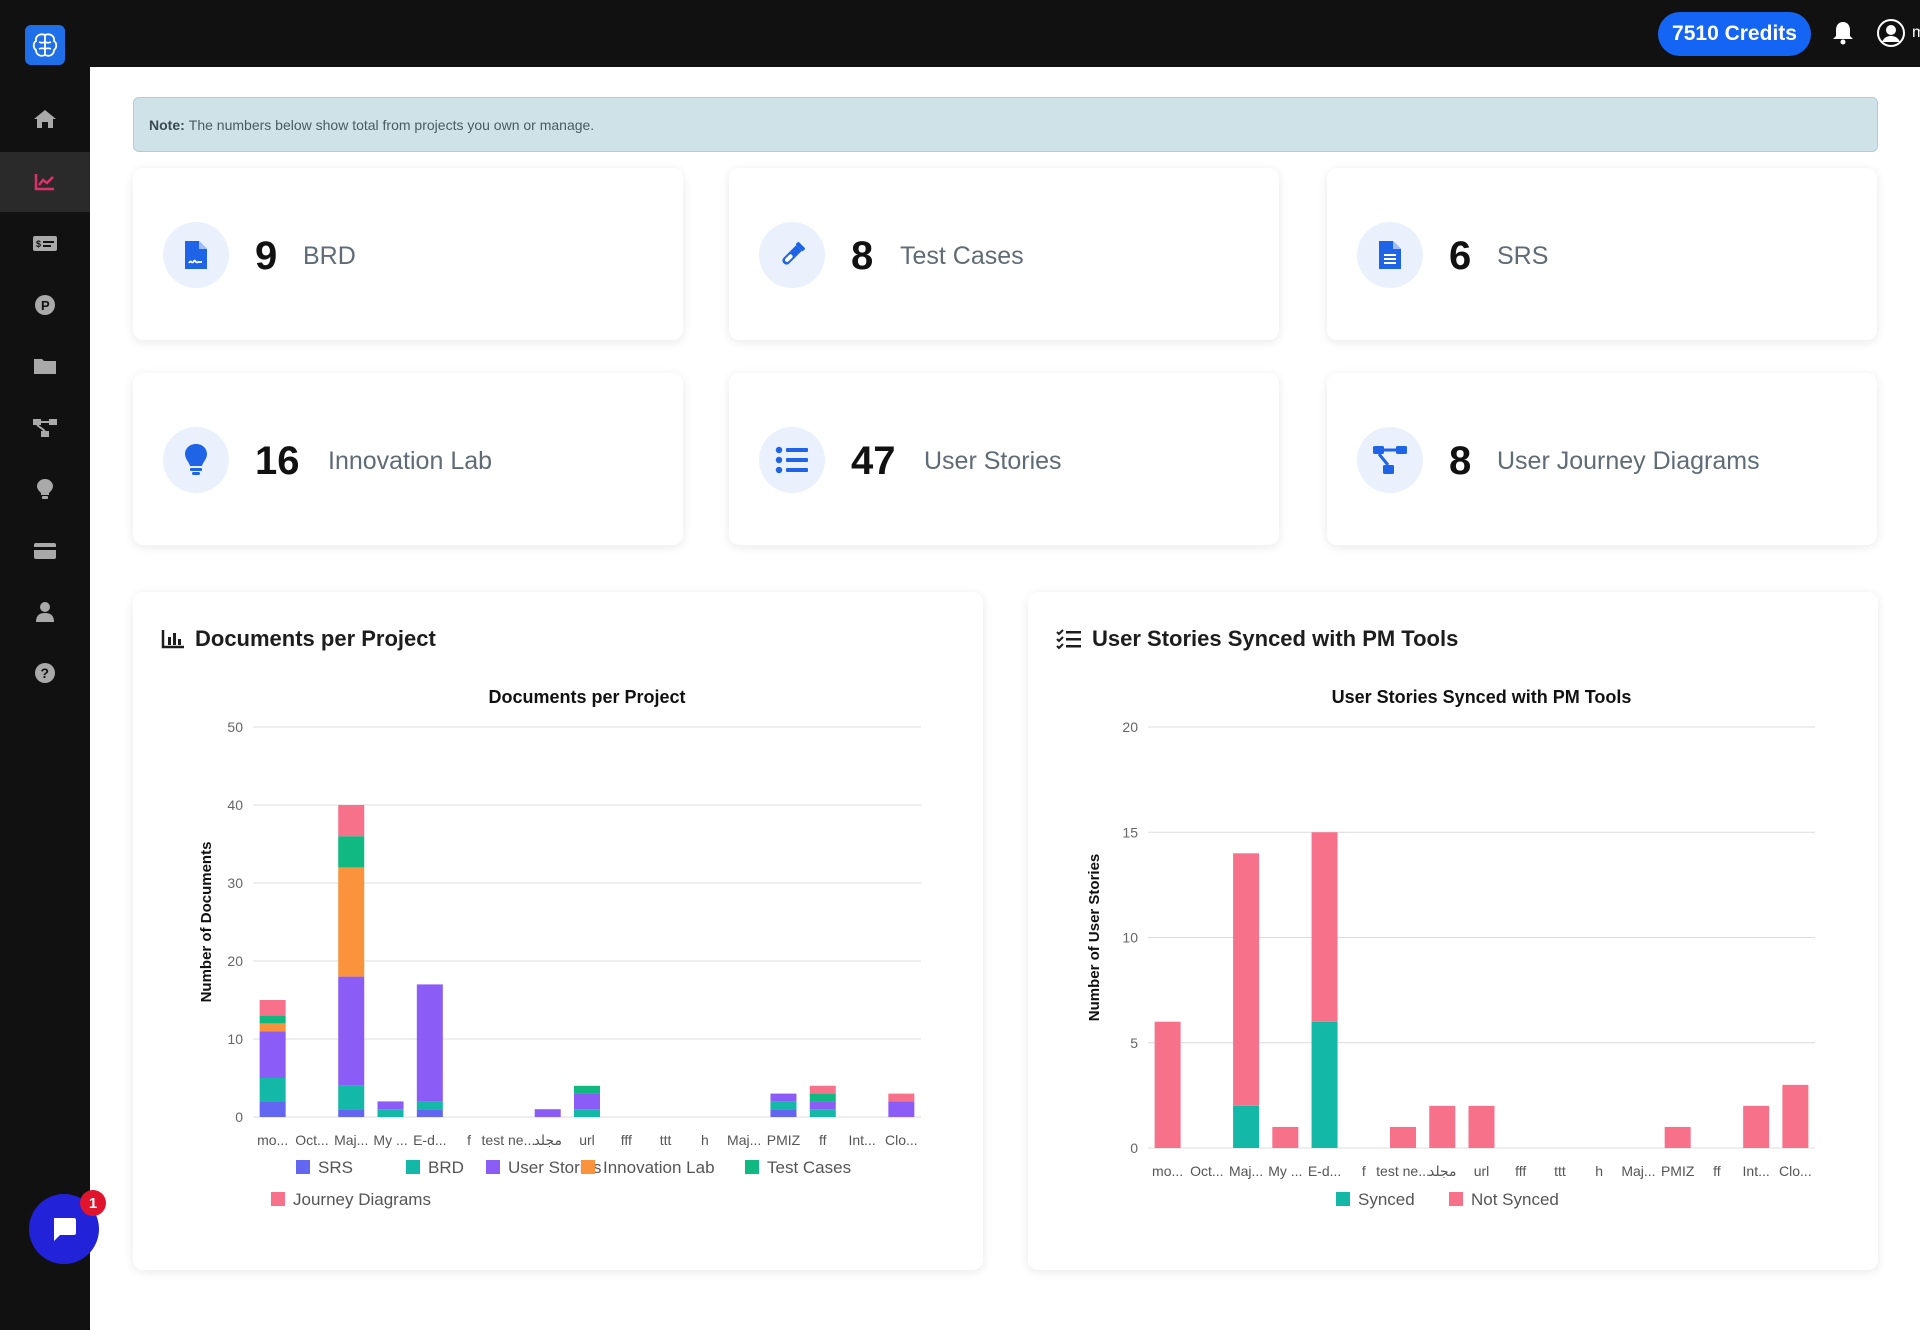 This screenshot has height=1330, width=1920. I want to click on nav-pricing: $, so click(45, 243).